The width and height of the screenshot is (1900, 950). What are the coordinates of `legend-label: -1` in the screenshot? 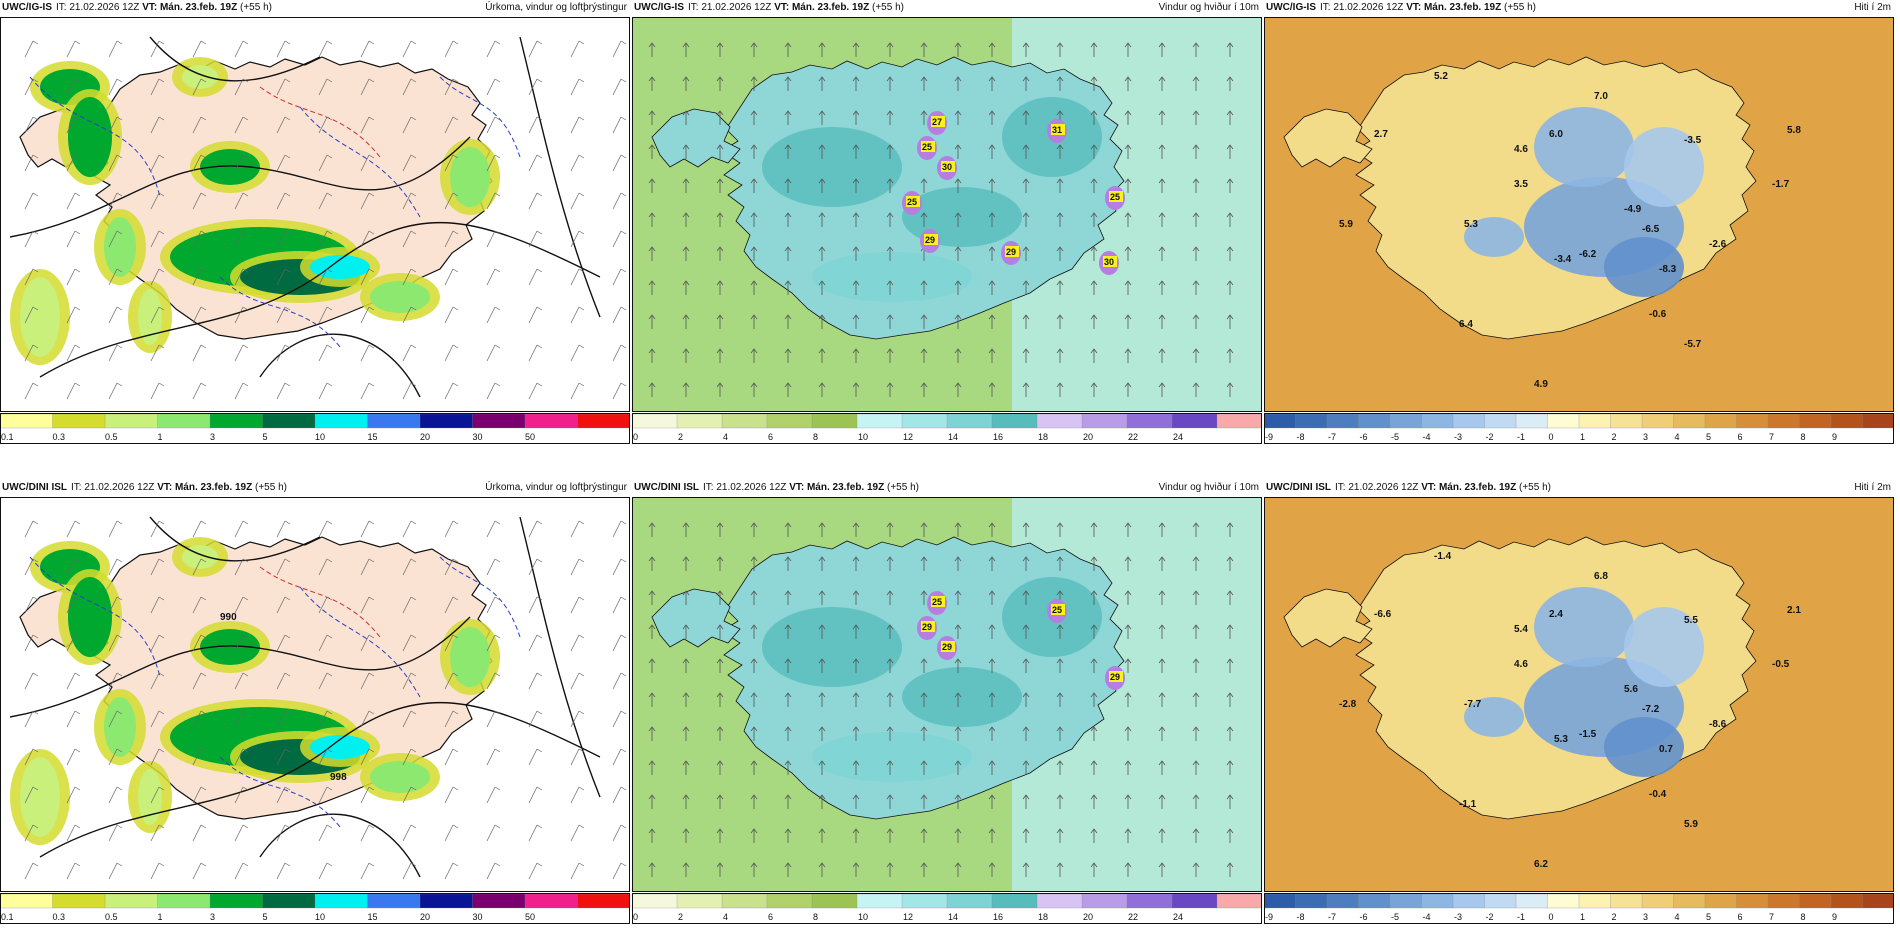 It's located at (1521, 437).